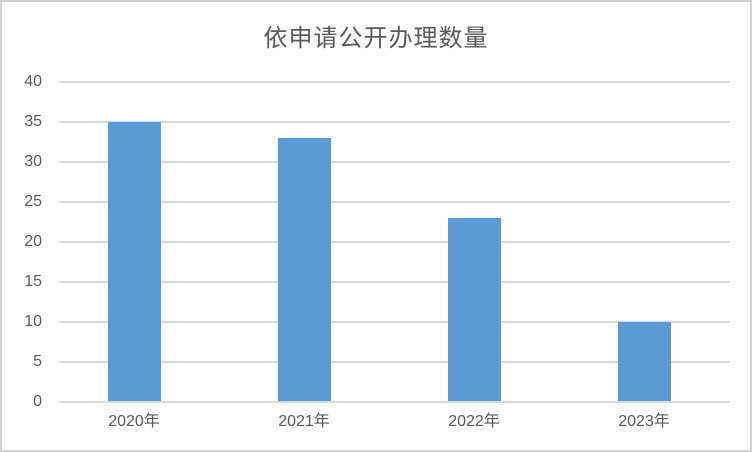 The width and height of the screenshot is (752, 452). Describe the element at coordinates (37, 401) in the screenshot. I see `y-axis-tick-label: 0` at that location.